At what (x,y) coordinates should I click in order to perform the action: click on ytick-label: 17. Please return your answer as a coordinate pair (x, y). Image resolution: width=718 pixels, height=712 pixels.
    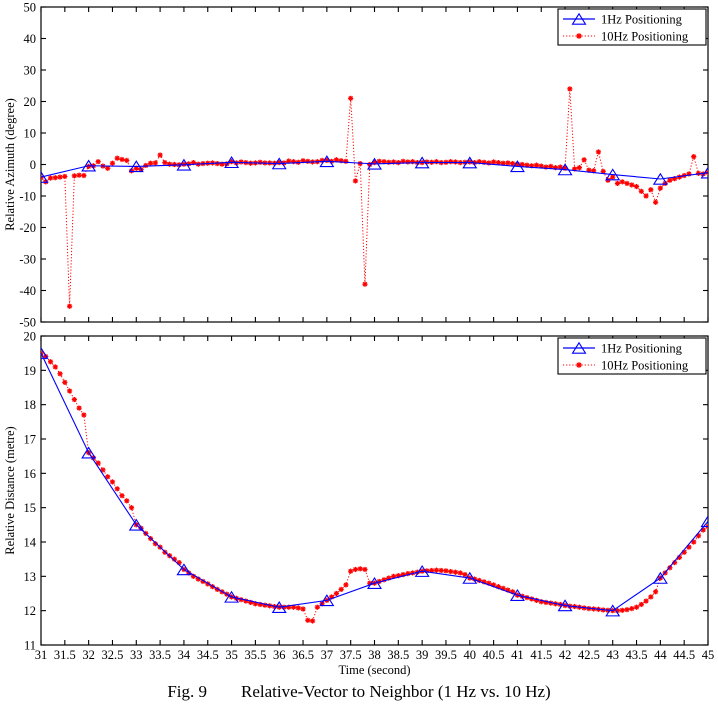
    Looking at the image, I should click on (30, 440).